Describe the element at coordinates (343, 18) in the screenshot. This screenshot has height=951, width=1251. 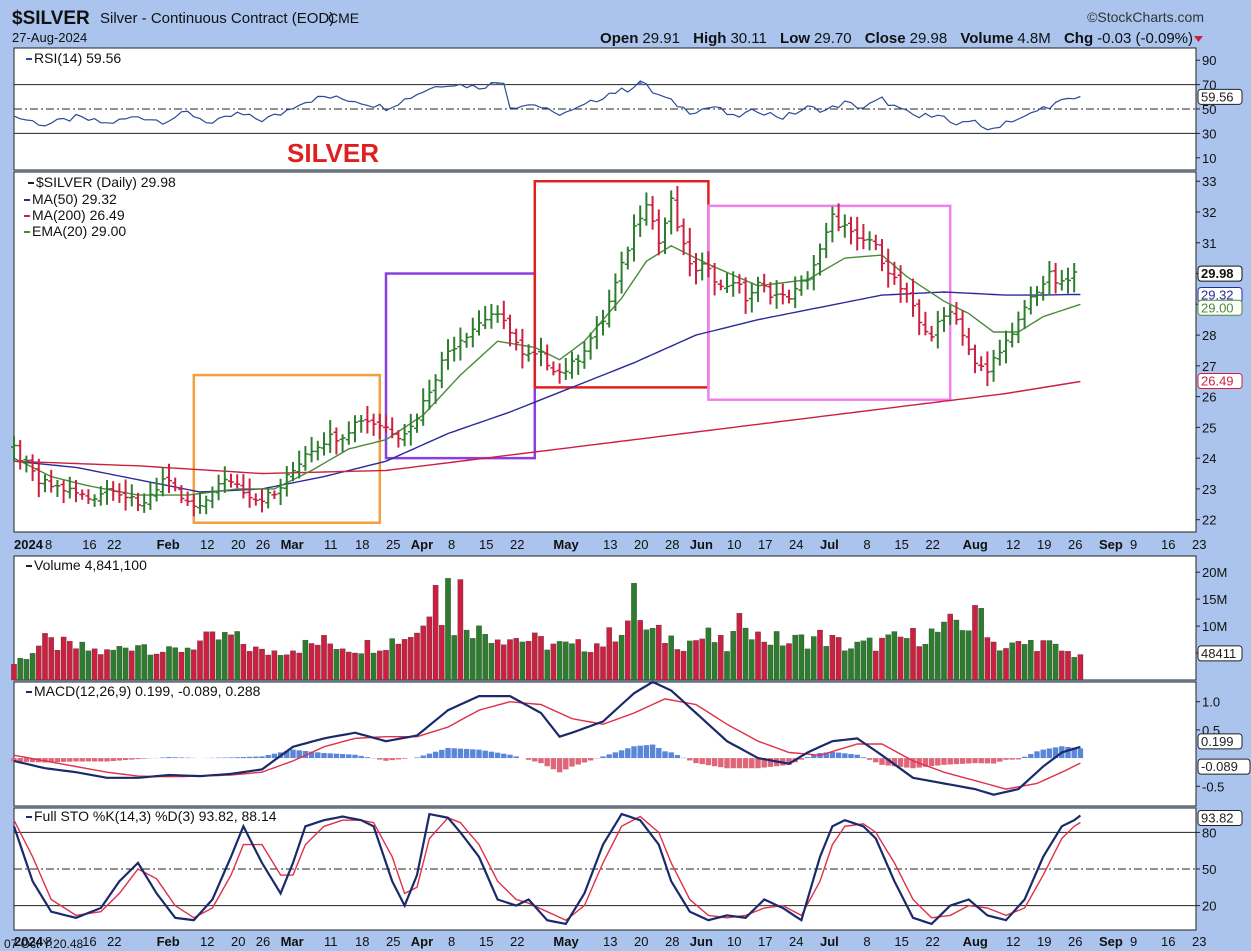
I see `exchange-label: CME` at that location.